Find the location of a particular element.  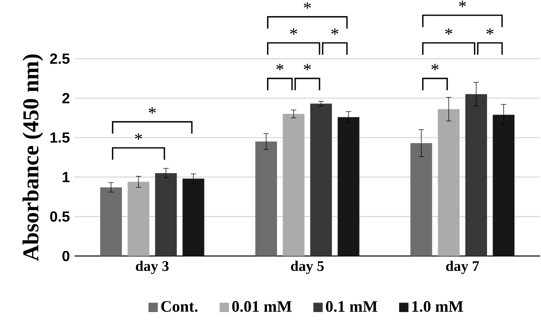

y-tick-label: 0 is located at coordinates (66, 256).